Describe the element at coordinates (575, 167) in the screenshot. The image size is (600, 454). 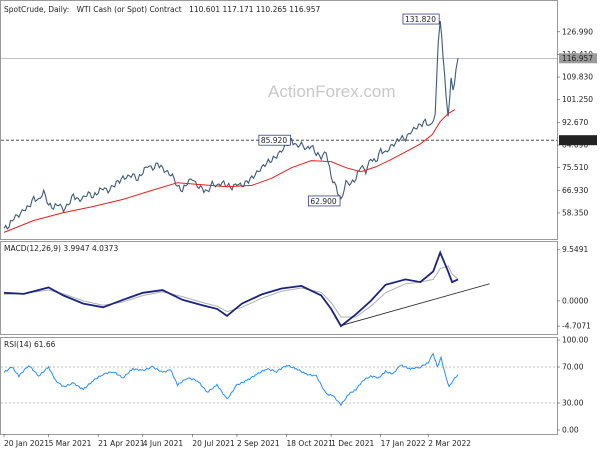
I see `price-tick-label-6: 75.510` at that location.